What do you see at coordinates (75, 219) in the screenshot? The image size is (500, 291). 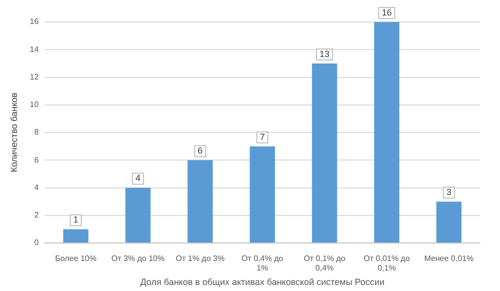 I see `data-label: 1` at bounding box center [75, 219].